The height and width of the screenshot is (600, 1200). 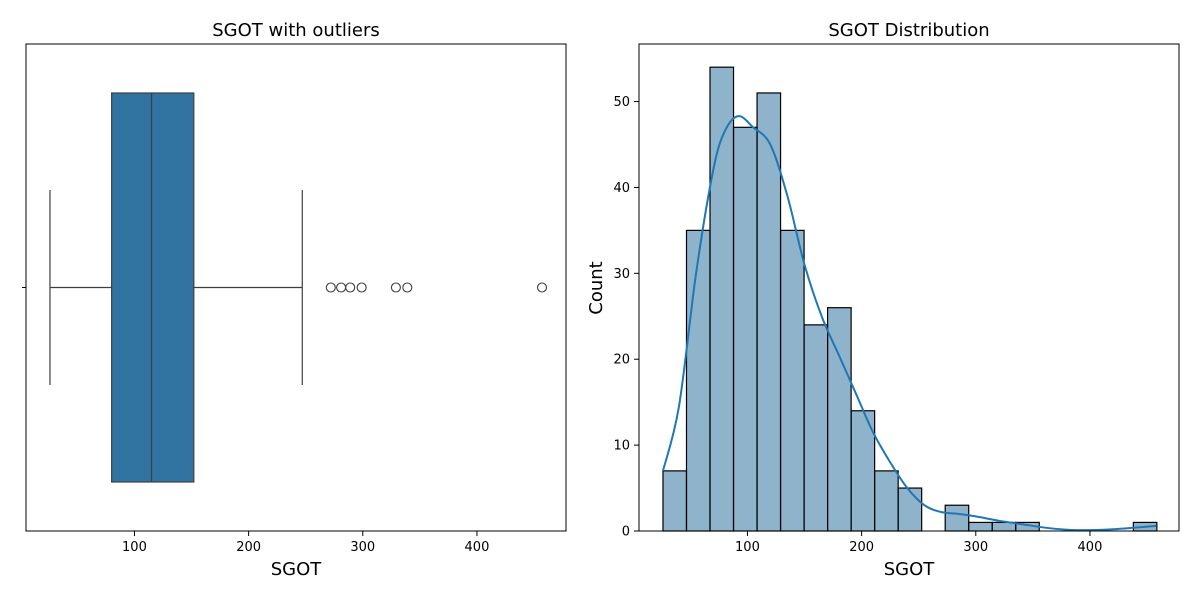 I want to click on histogram-title: SGOT Distribution, so click(x=908, y=30).